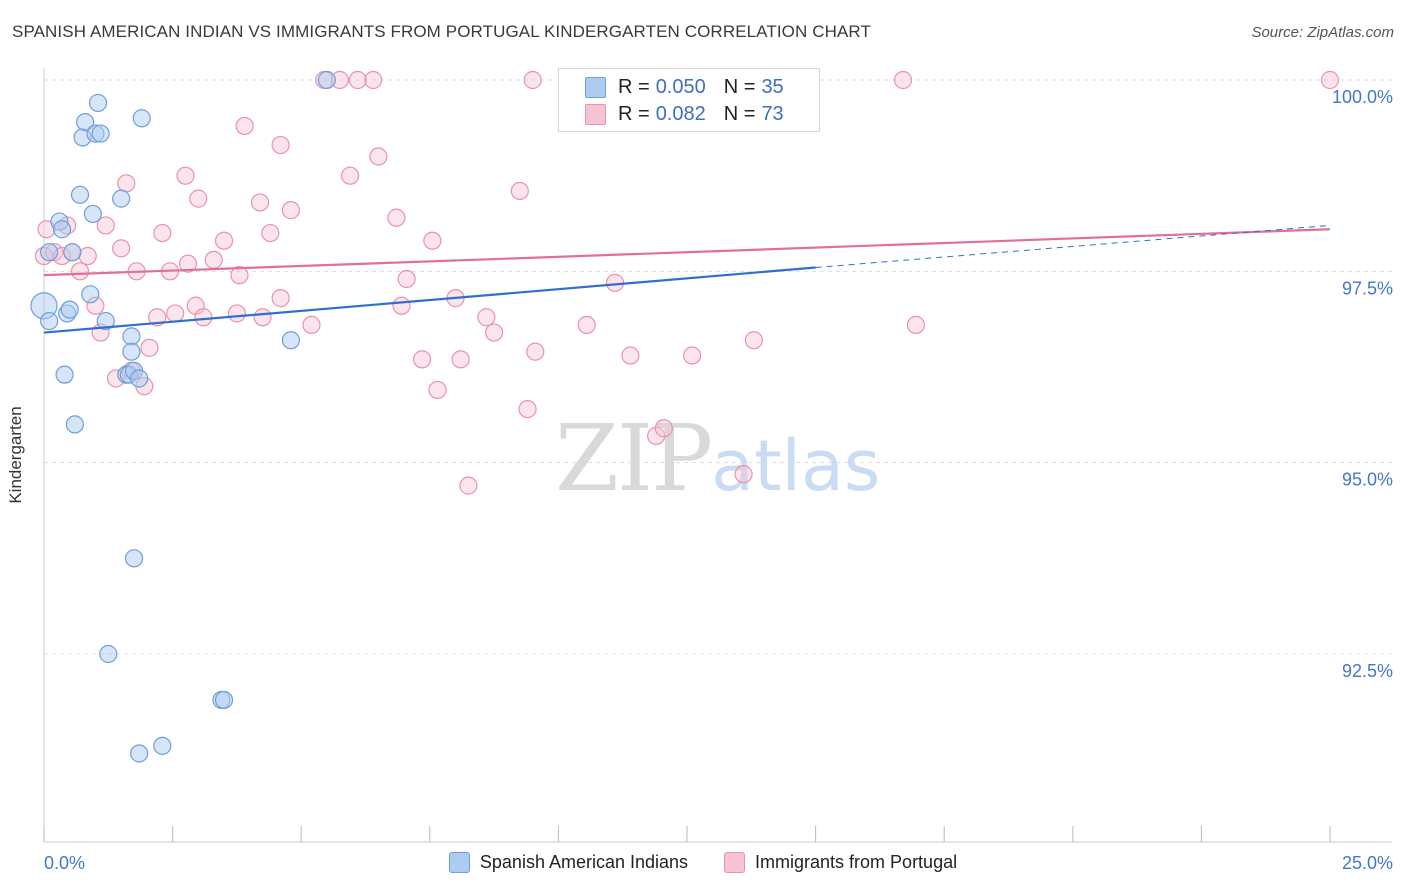 The height and width of the screenshot is (892, 1406). Describe the element at coordinates (772, 113) in the screenshot. I see `legend-n-value: 73` at that location.